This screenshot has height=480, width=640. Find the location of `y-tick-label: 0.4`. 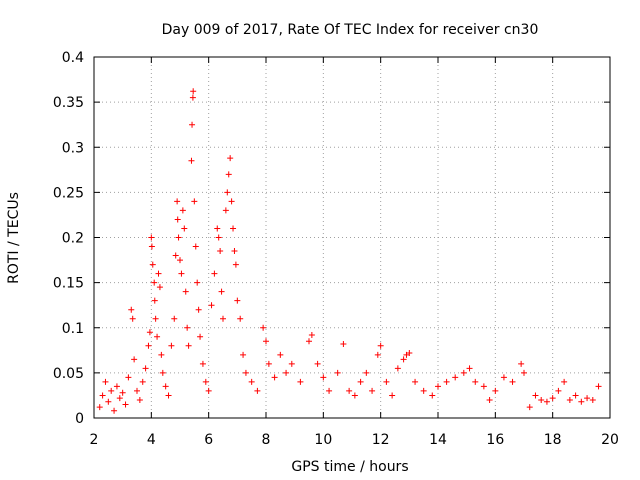

y-tick-label: 0.4 is located at coordinates (73, 58).